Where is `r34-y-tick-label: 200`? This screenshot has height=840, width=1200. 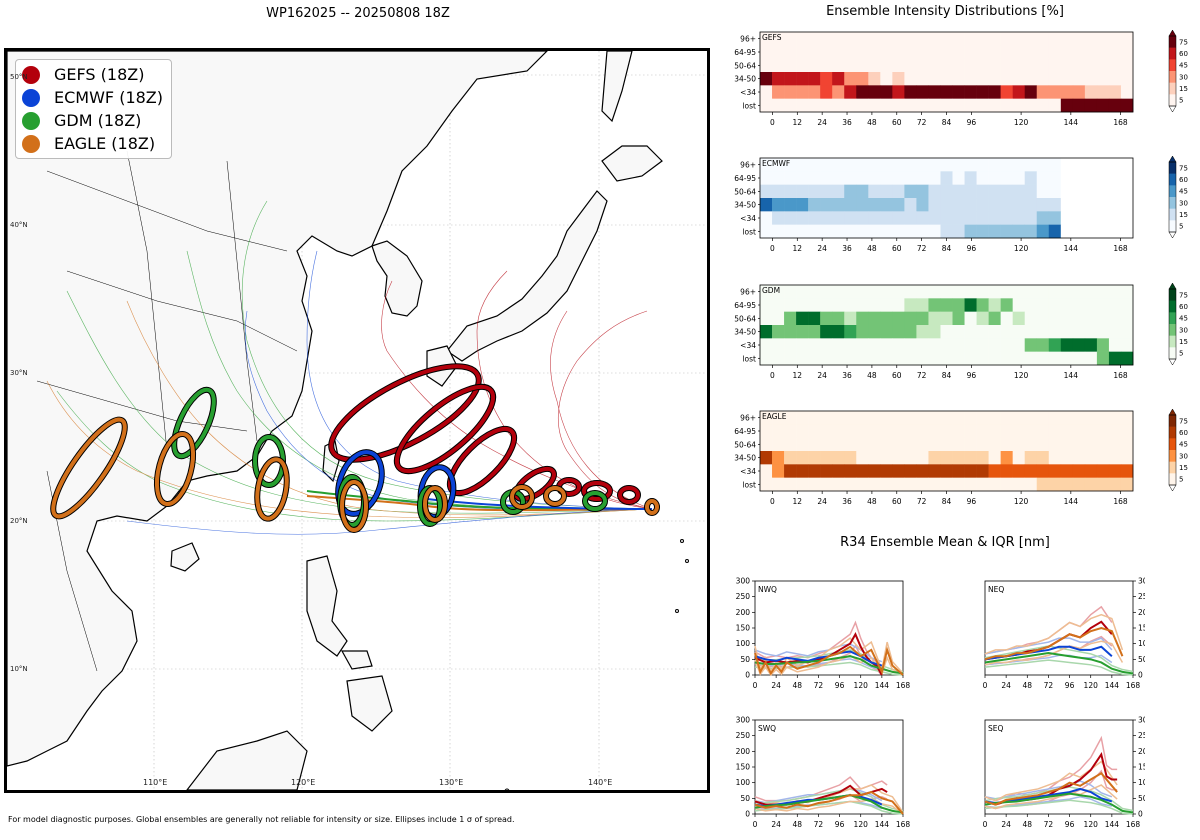
r34-y-tick-label: 200 is located at coordinates (743, 612).